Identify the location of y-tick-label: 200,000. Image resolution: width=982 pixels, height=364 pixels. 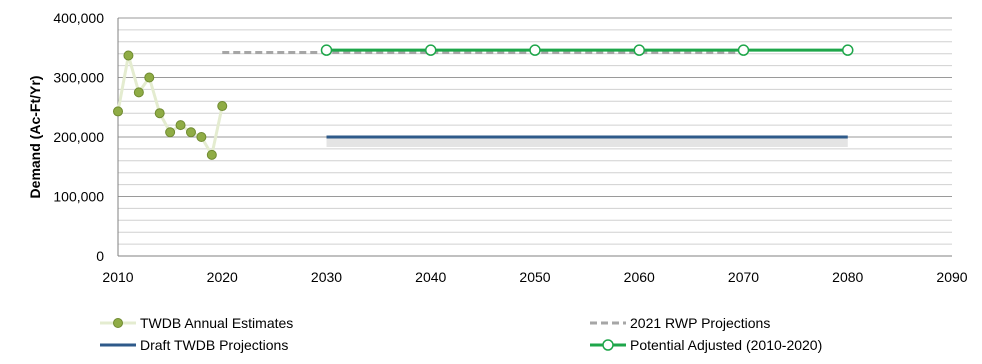
(78, 137).